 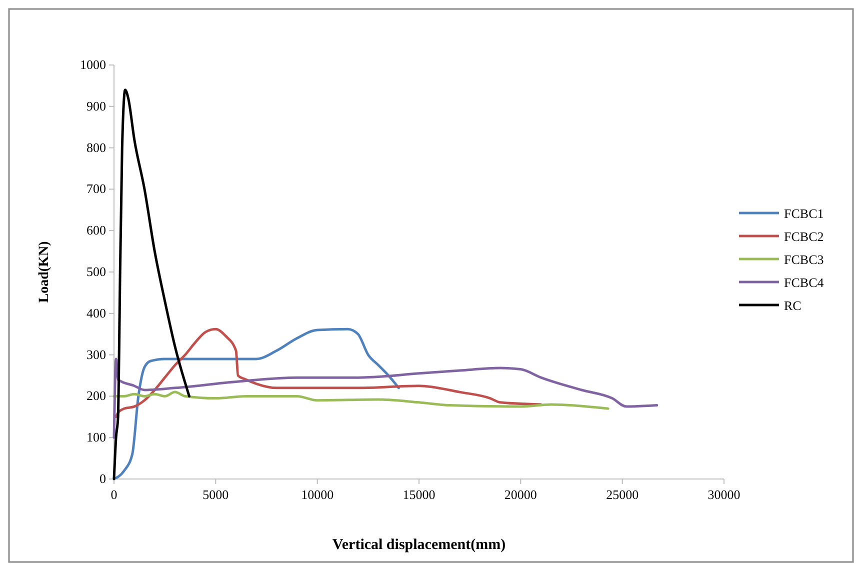 What do you see at coordinates (724, 494) in the screenshot?
I see `x-tick-label: 30000` at bounding box center [724, 494].